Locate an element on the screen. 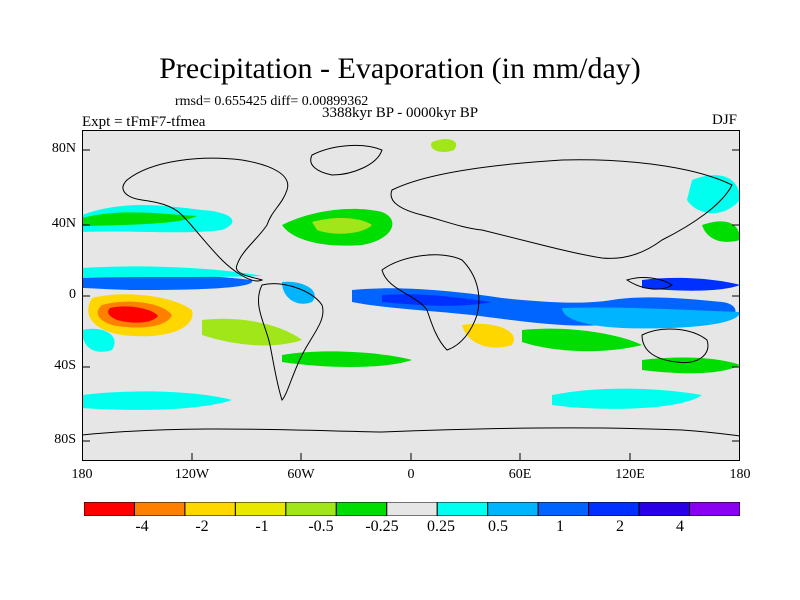 The width and height of the screenshot is (800, 600). field-s-america-sub is located at coordinates (252, 332).